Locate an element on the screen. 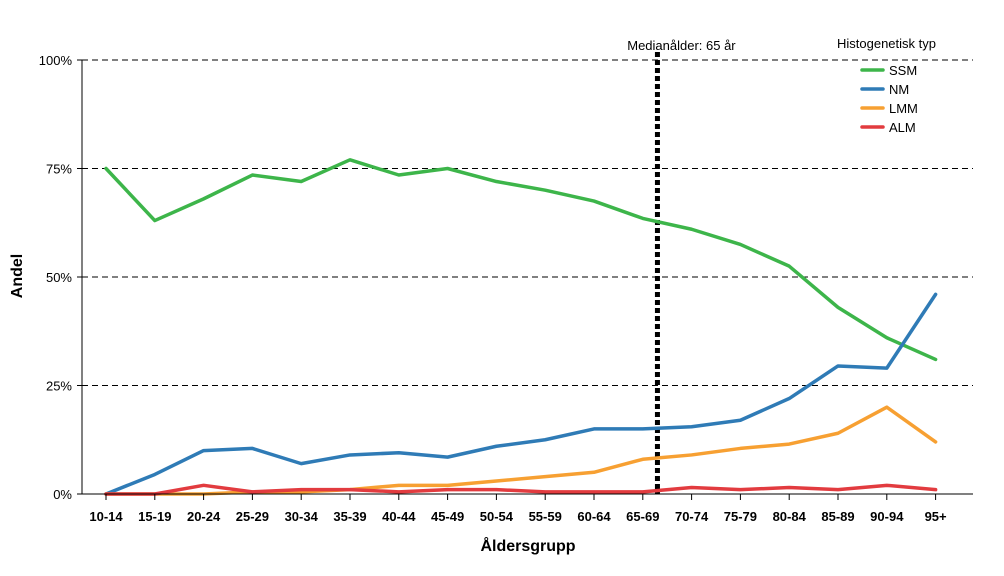 The width and height of the screenshot is (1004, 576). x-tick-label: 10-14 is located at coordinates (106, 516).